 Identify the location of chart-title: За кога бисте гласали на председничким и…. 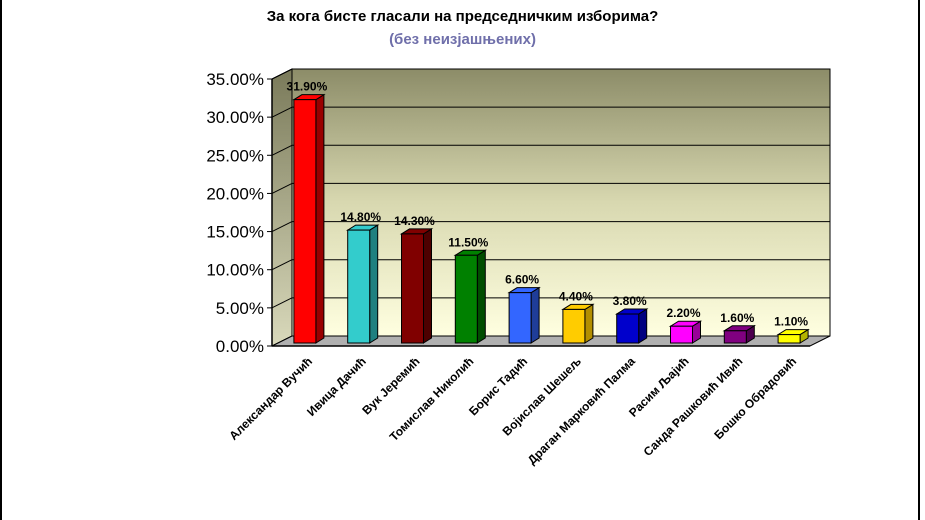
(462, 16).